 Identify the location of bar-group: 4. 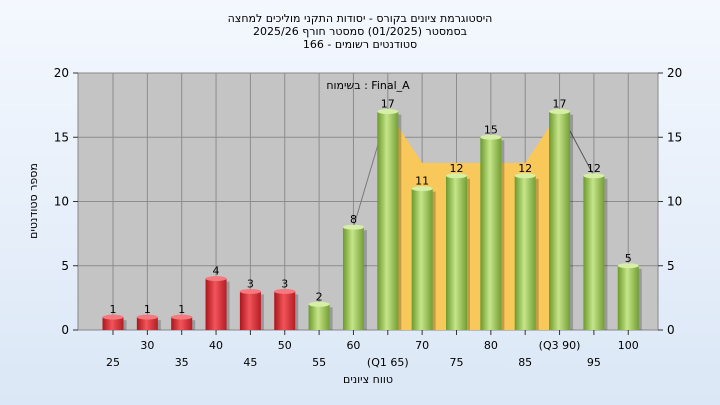
(217, 297).